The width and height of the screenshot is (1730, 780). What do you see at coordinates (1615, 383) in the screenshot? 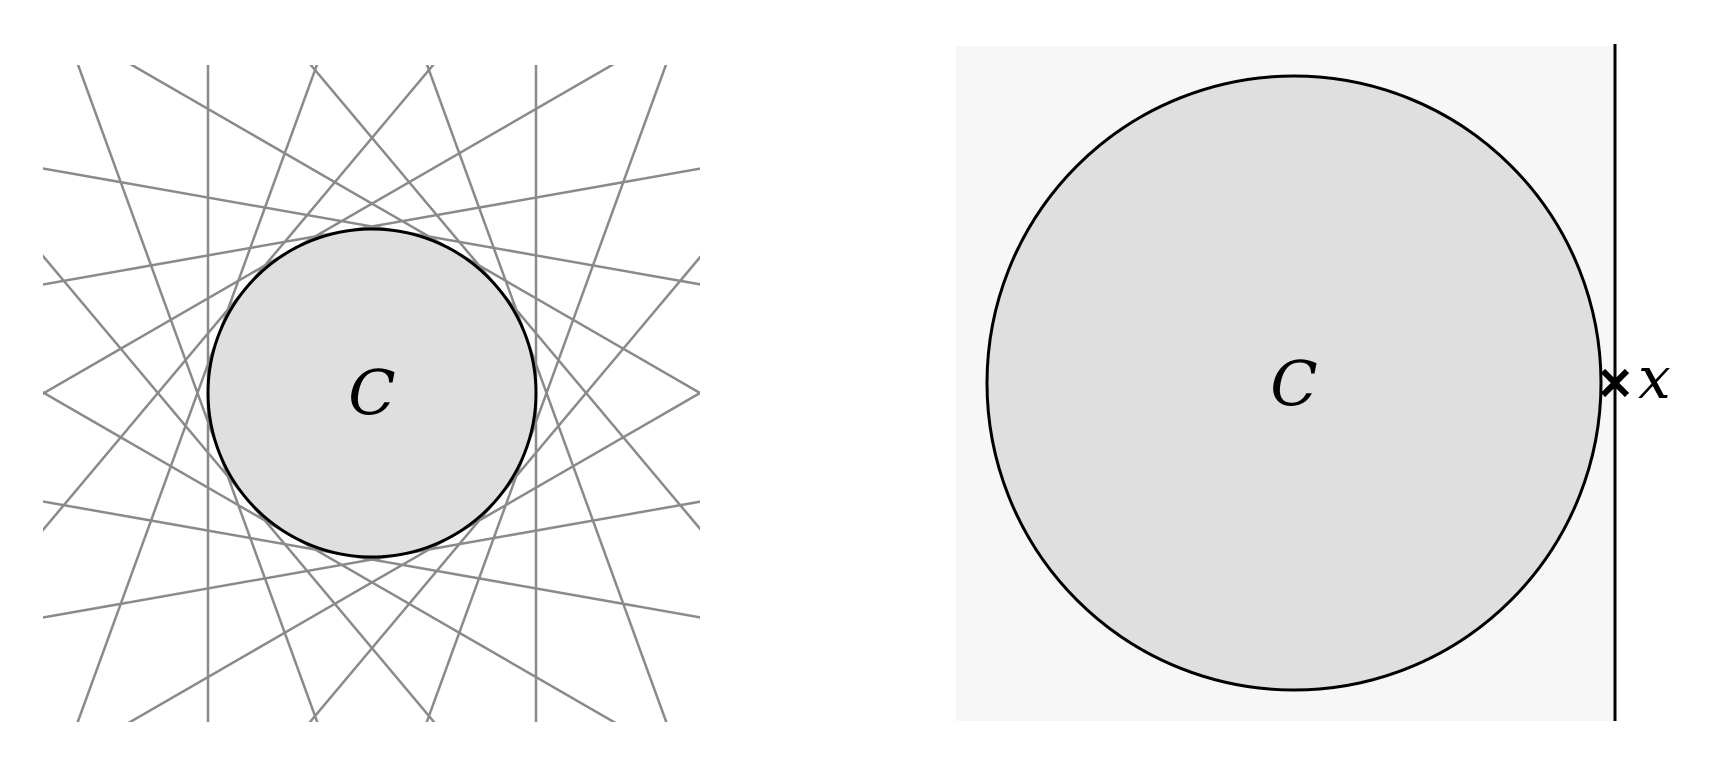
I see `point-x-marker` at bounding box center [1615, 383].